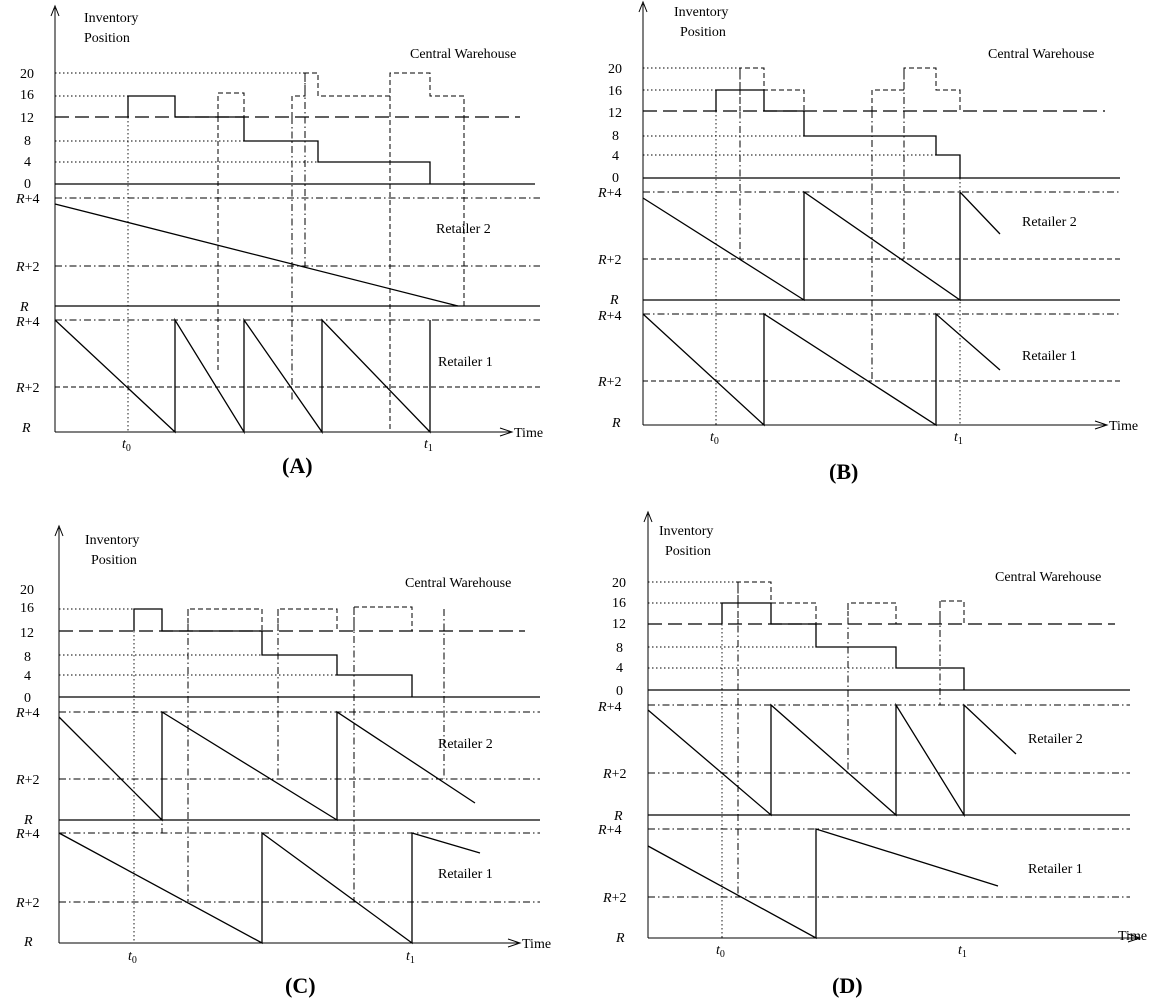 This screenshot has width=1155, height=1003. I want to click on panel-caption: (D), so click(847, 985).